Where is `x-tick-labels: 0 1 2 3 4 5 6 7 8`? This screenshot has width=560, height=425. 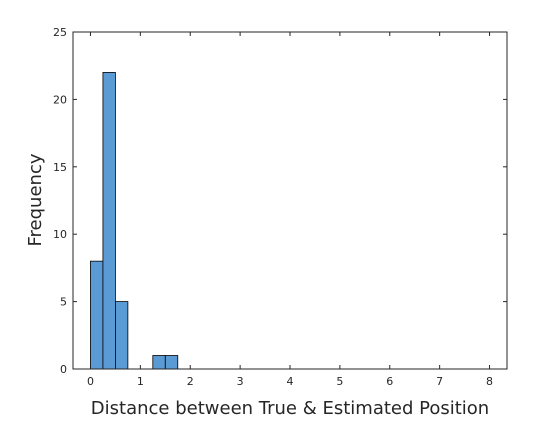 x-tick-labels: 0 1 2 3 4 5 6 7 8 is located at coordinates (290, 381).